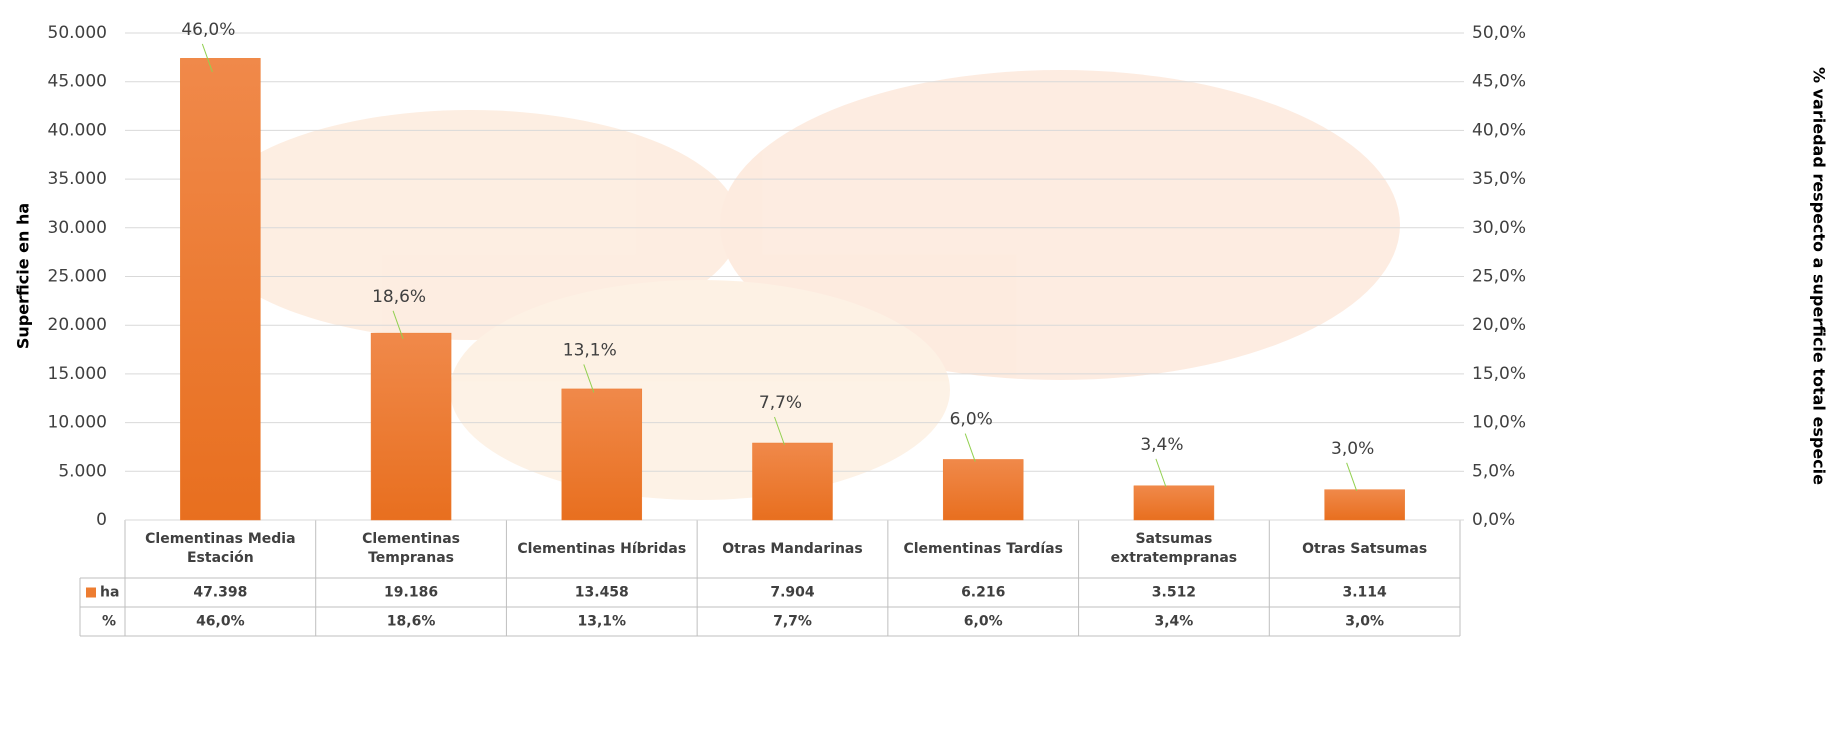 Image resolution: width=1839 pixels, height=748 pixels. Describe the element at coordinates (1364, 593) in the screenshot. I see `table-value: 3.114` at that location.